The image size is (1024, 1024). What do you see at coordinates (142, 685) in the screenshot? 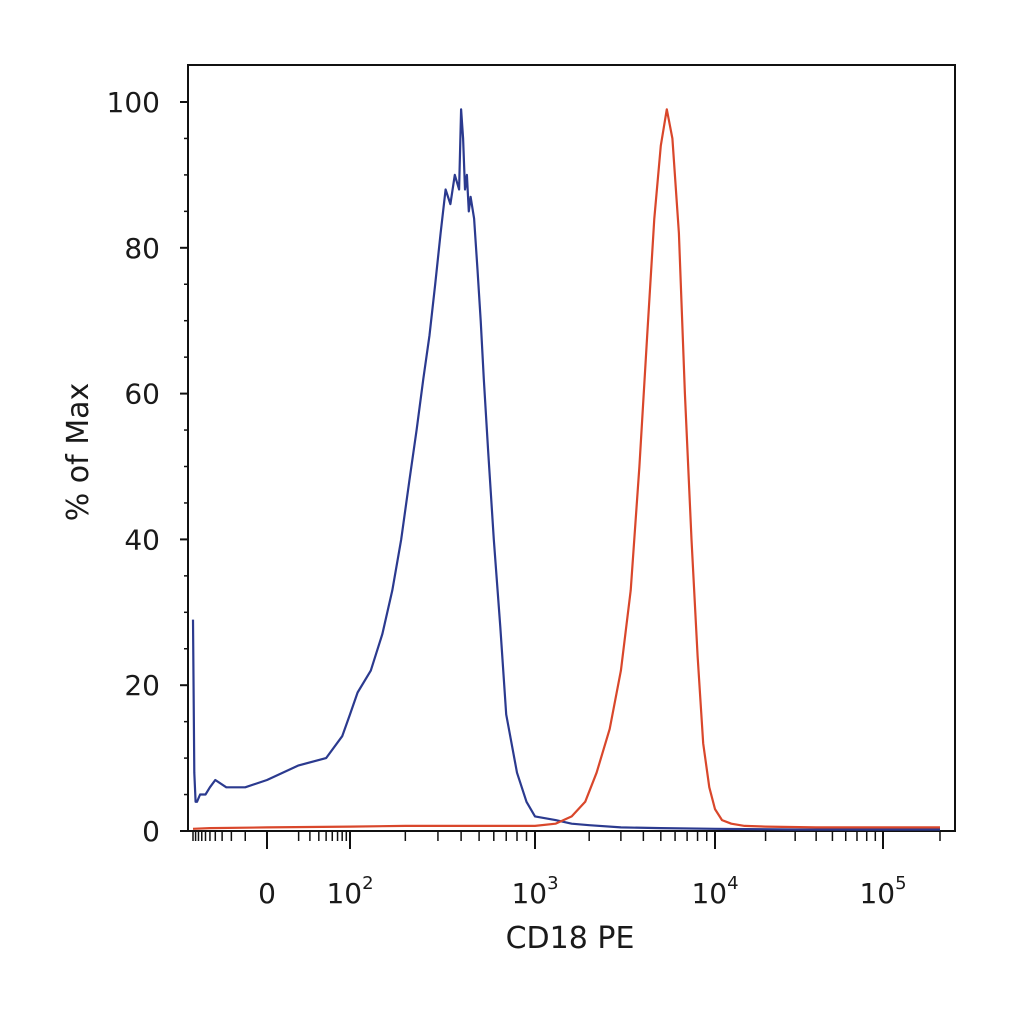
I see `y-tick-label: 20` at bounding box center [142, 685].